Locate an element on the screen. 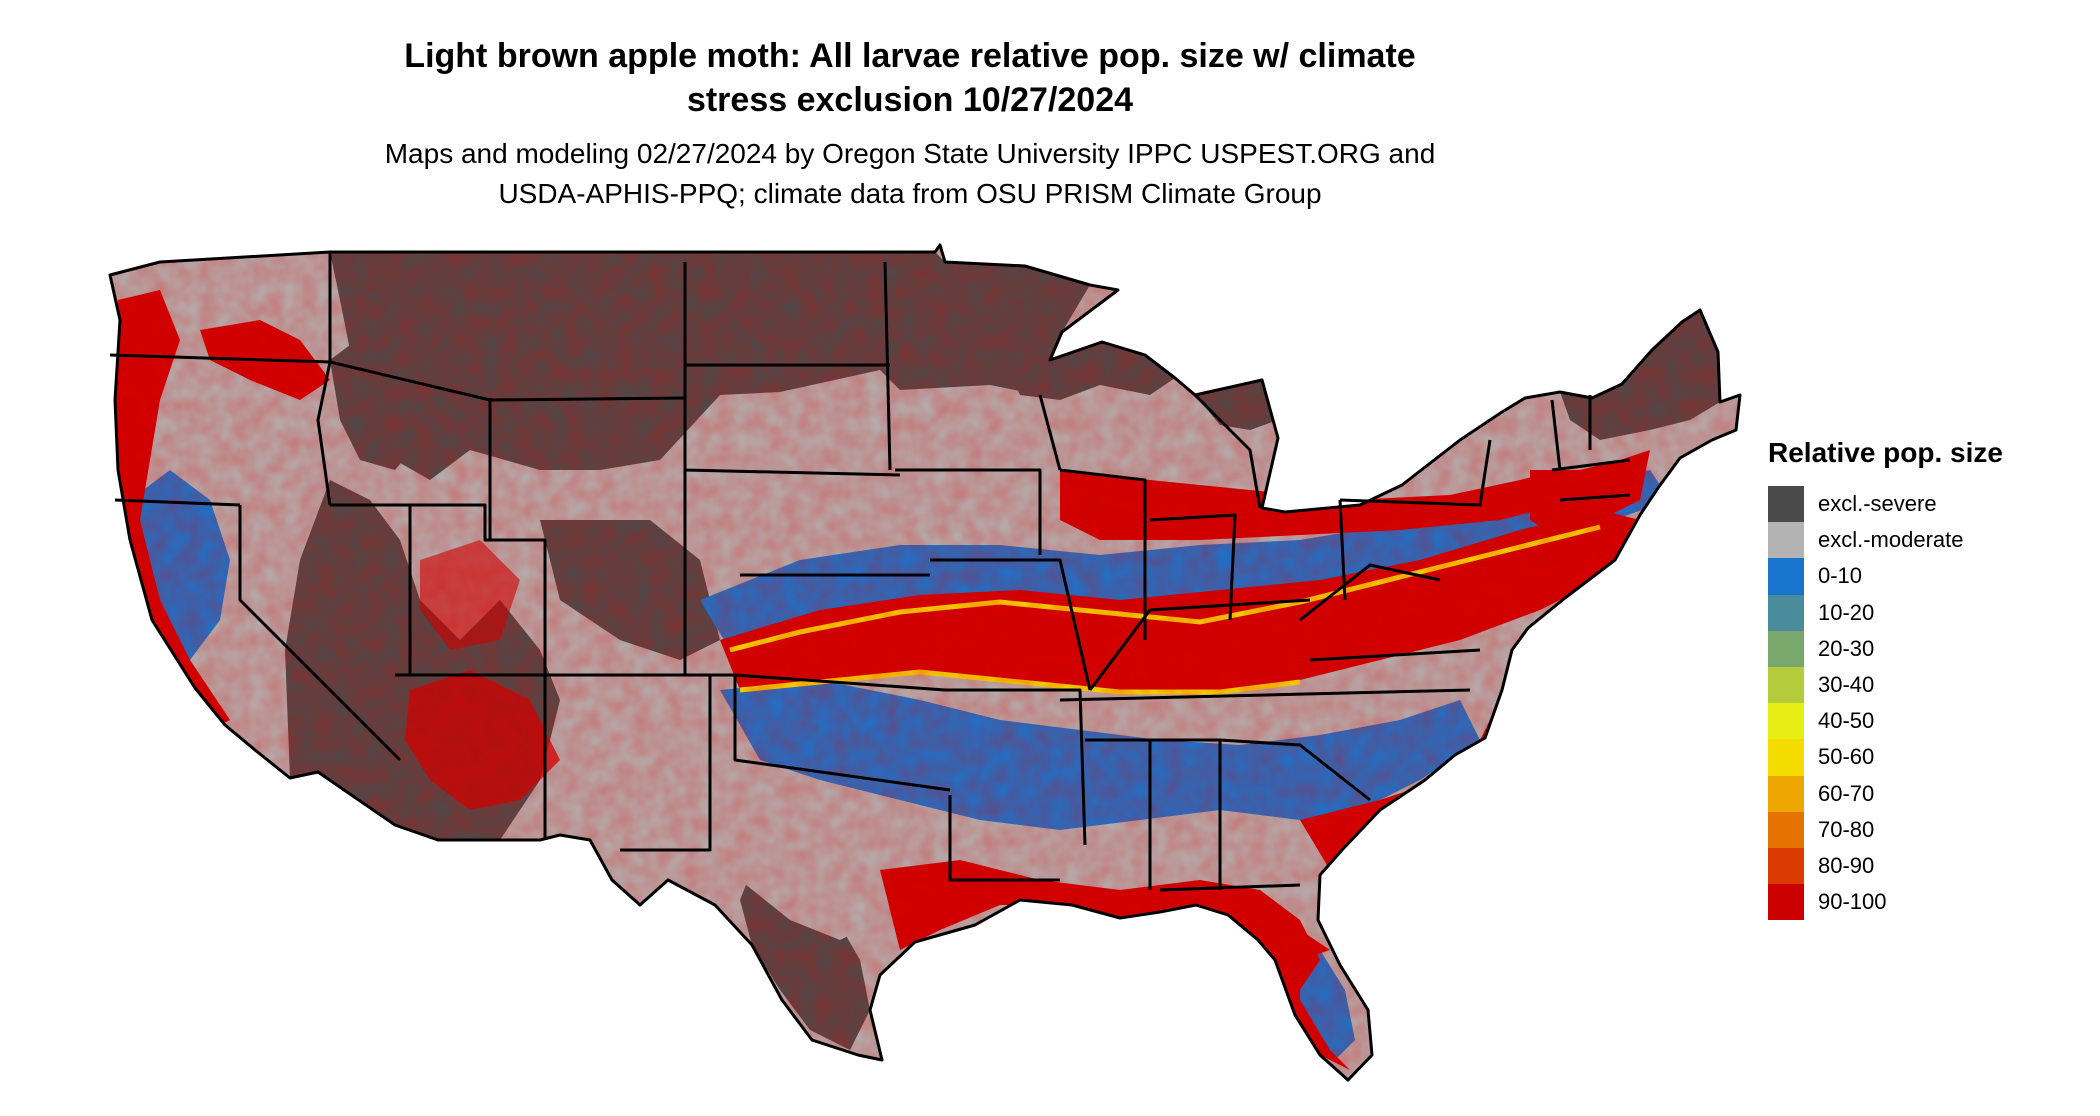  legend-item: 20-30 is located at coordinates (1913, 648).